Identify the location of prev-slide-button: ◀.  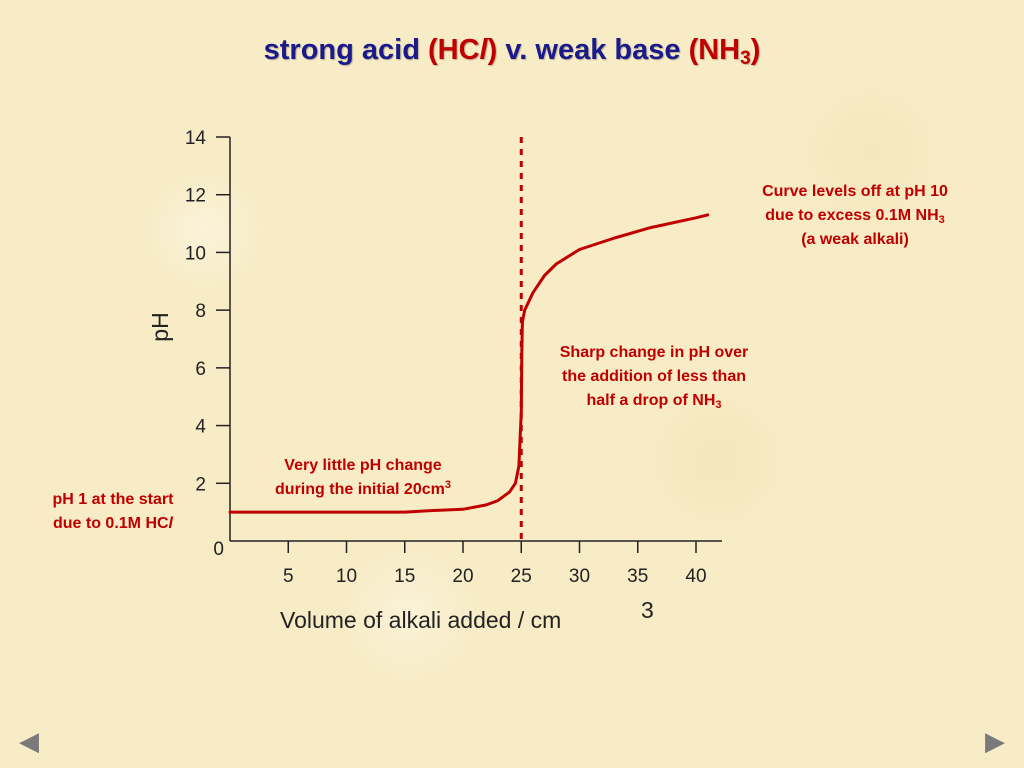
(29, 740).